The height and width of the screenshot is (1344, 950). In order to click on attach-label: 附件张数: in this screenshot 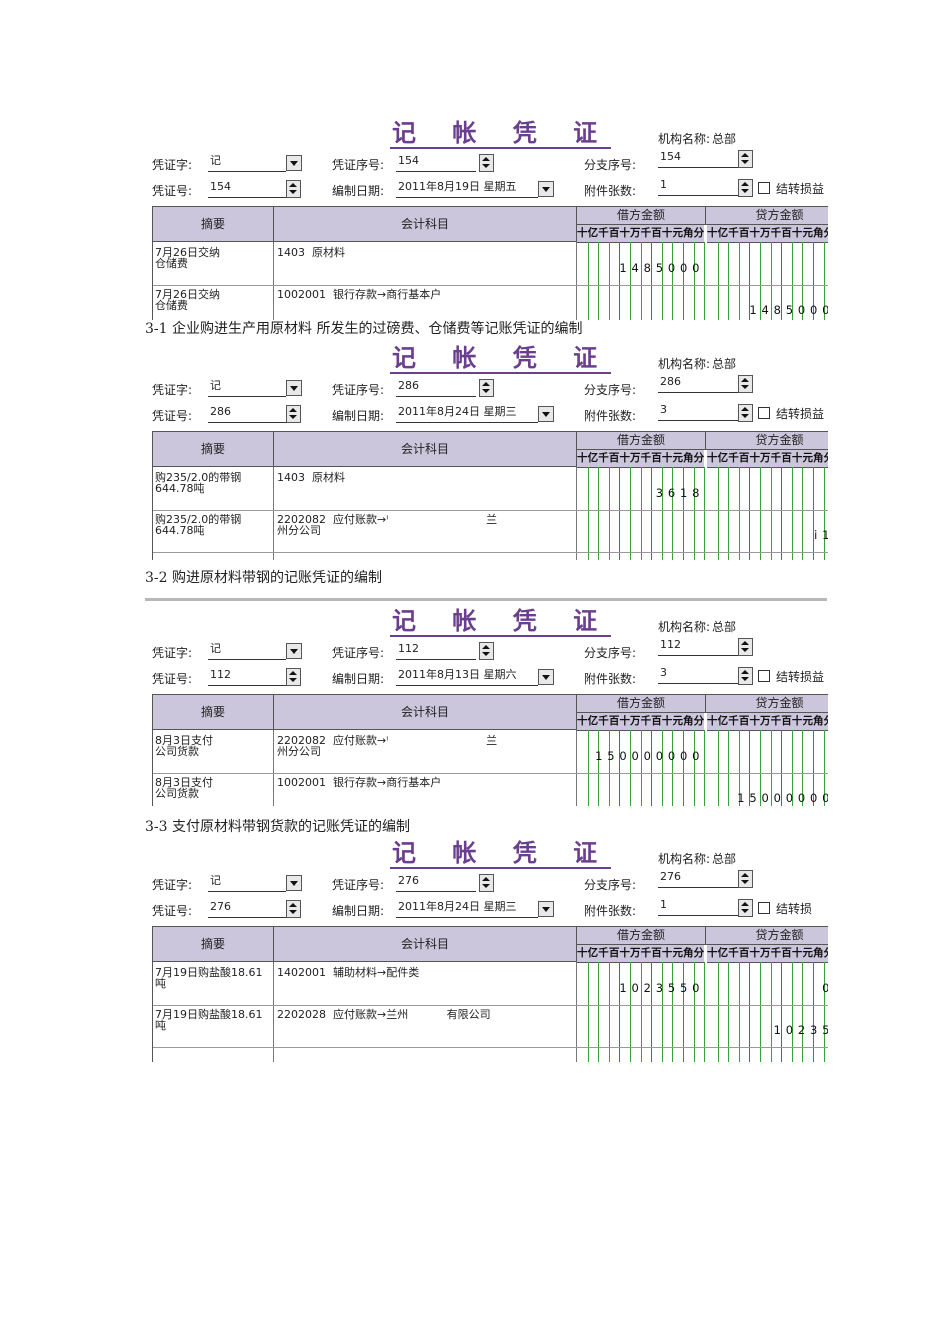, I will do `click(610, 191)`.